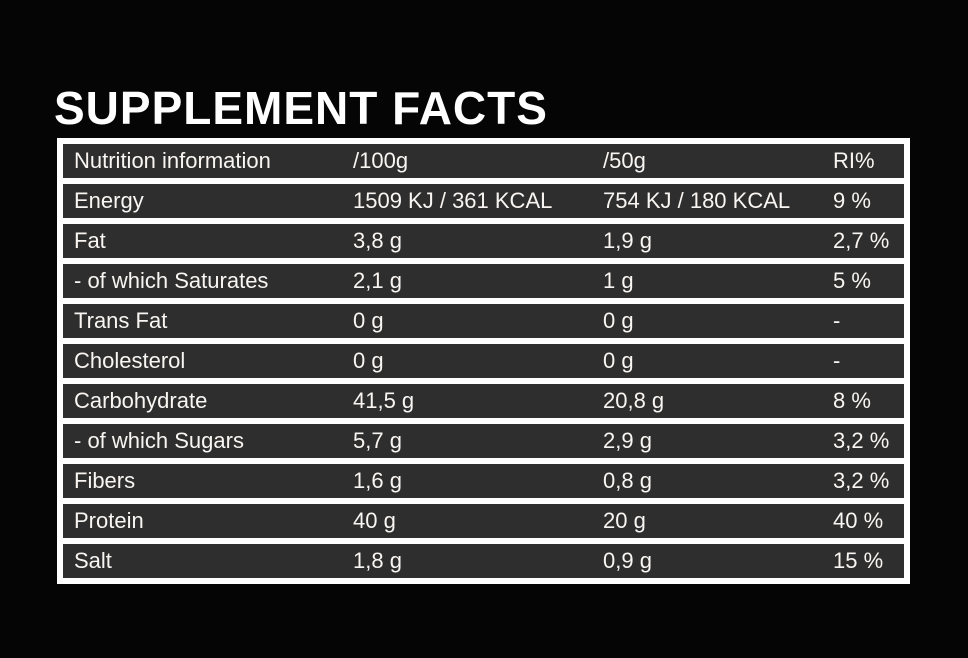 This screenshot has height=658, width=968. Describe the element at coordinates (105, 480) in the screenshot. I see `nutrient-name: Fibers` at that location.